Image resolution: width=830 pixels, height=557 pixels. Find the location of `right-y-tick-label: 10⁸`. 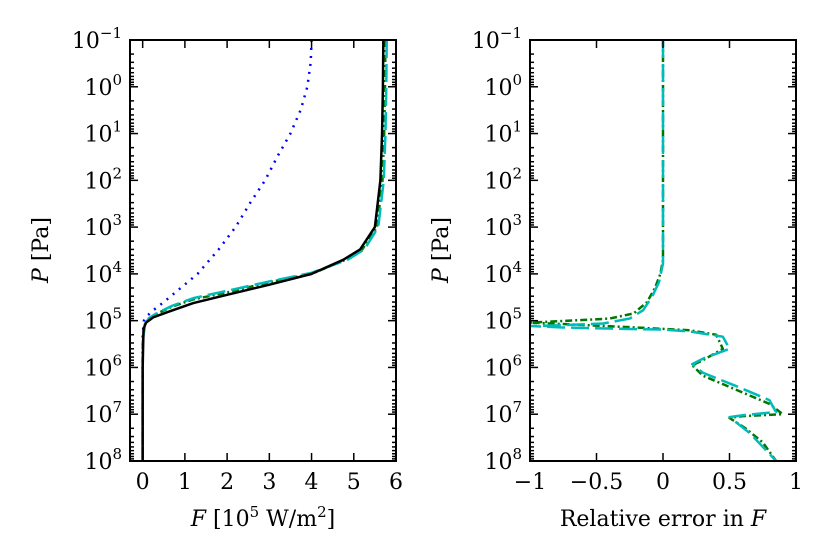

right-y-tick-label: 10⁸ is located at coordinates (503, 460).